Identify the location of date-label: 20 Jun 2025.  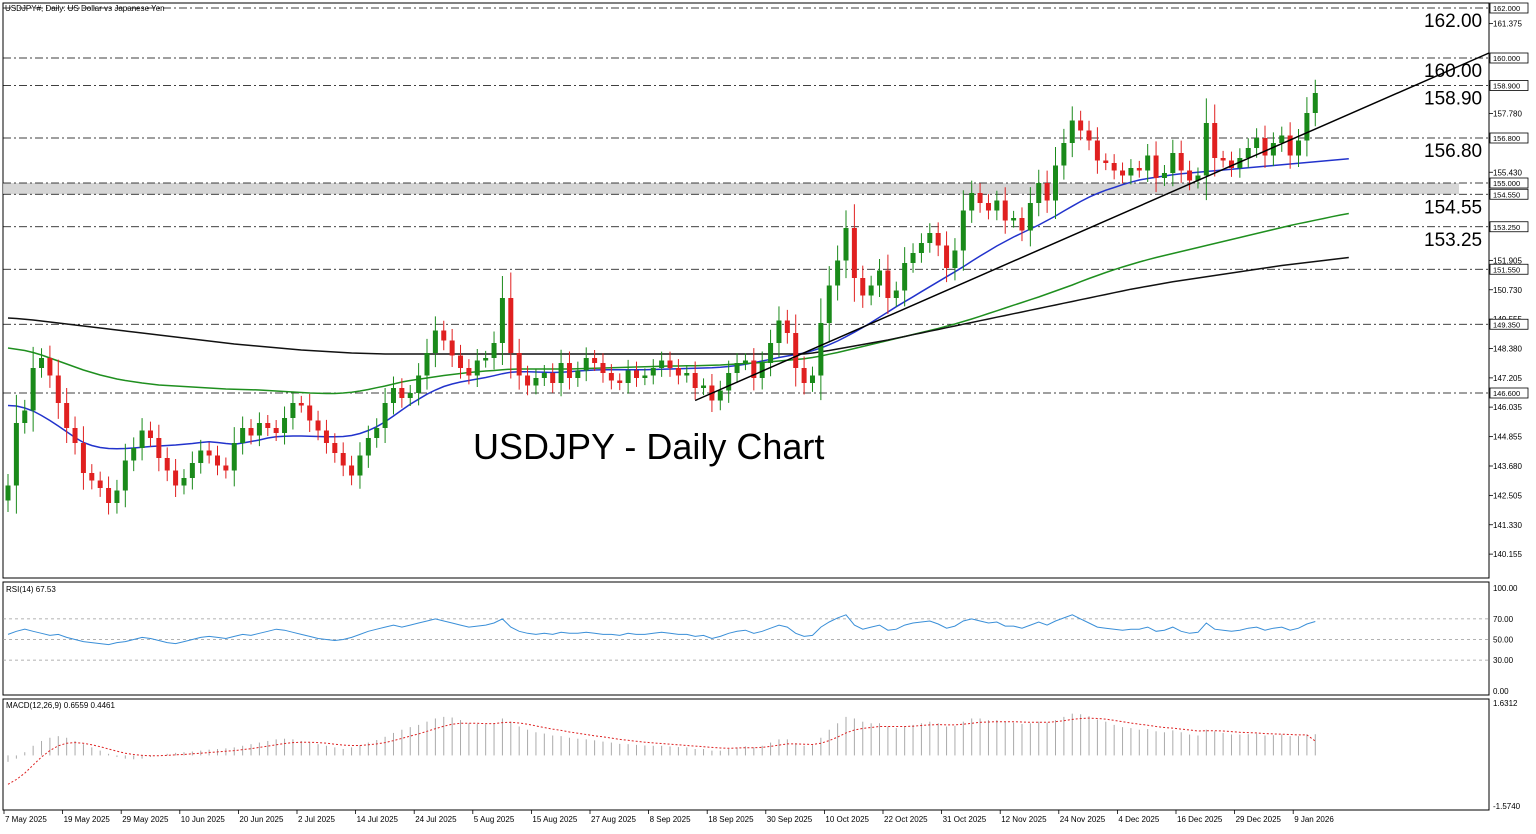
(261, 819).